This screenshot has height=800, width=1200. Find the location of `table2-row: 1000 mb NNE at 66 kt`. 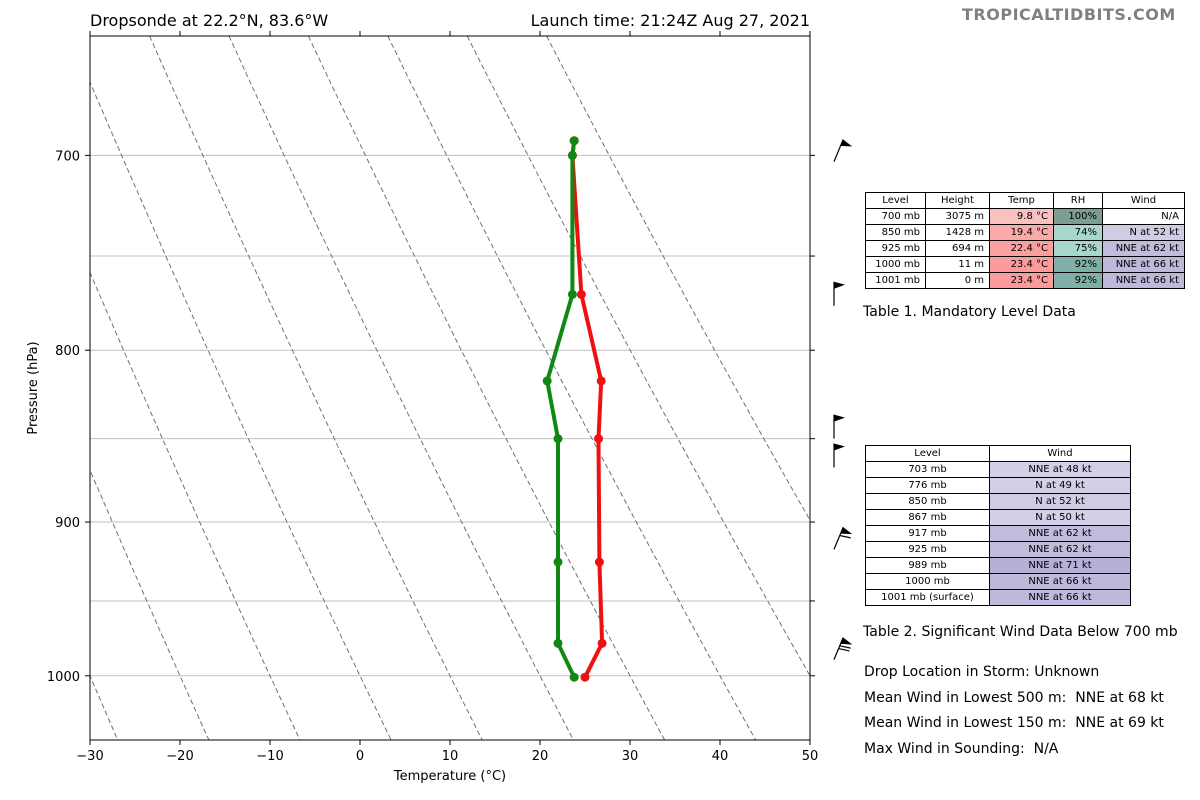

table2-row: 1000 mb NNE at 66 kt is located at coordinates (998, 581).